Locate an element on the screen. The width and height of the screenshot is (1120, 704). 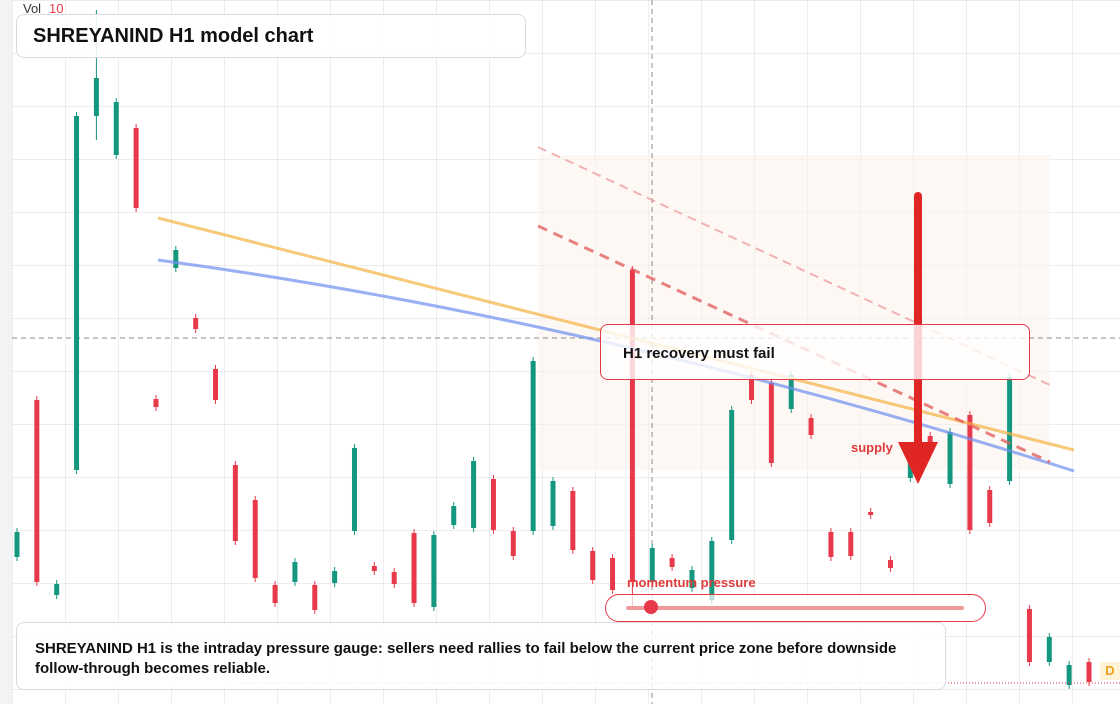
chart-title: SHREYANIND H1 model chart is located at coordinates (271, 36).